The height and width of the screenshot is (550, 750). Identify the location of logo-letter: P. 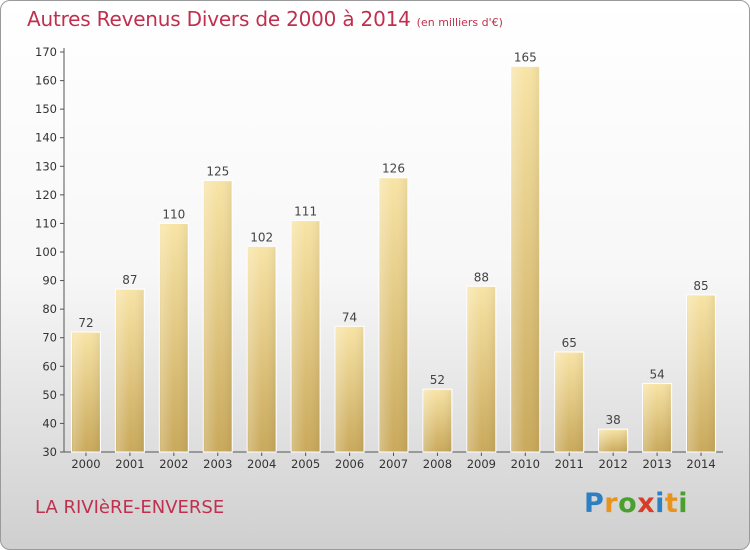
(594, 503).